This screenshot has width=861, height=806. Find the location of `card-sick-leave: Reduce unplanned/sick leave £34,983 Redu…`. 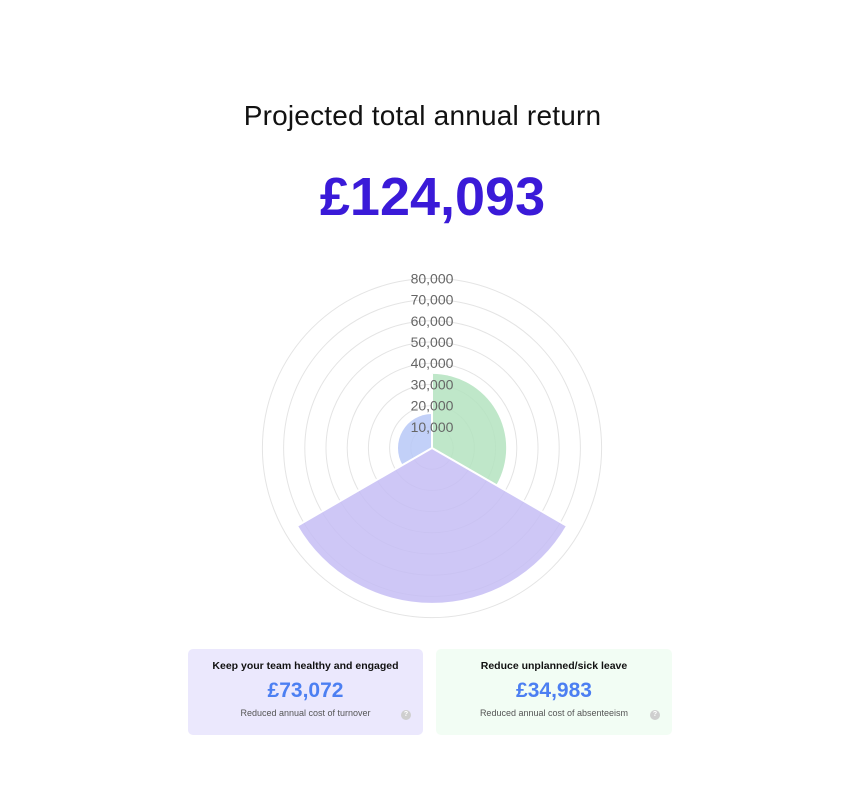

card-sick-leave: Reduce unplanned/sick leave £34,983 Redu… is located at coordinates (554, 692).